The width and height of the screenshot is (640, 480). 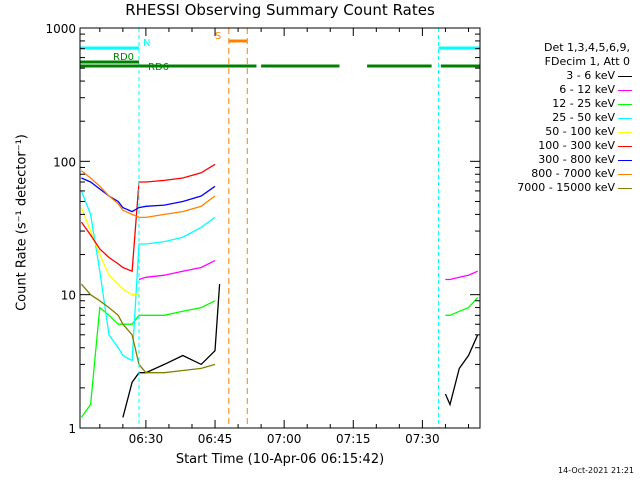 I want to click on legend-item-3: 25 - 50 keV, so click(x=560, y=118).